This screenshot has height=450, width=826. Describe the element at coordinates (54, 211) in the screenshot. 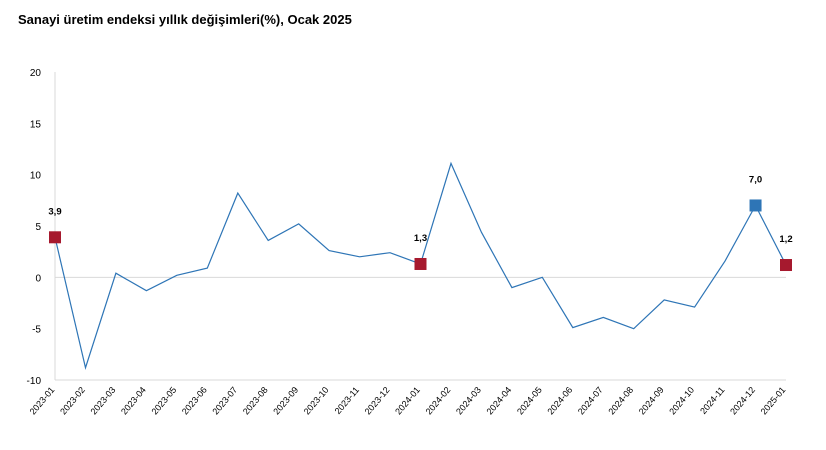

I see `data-label: 3,9` at that location.